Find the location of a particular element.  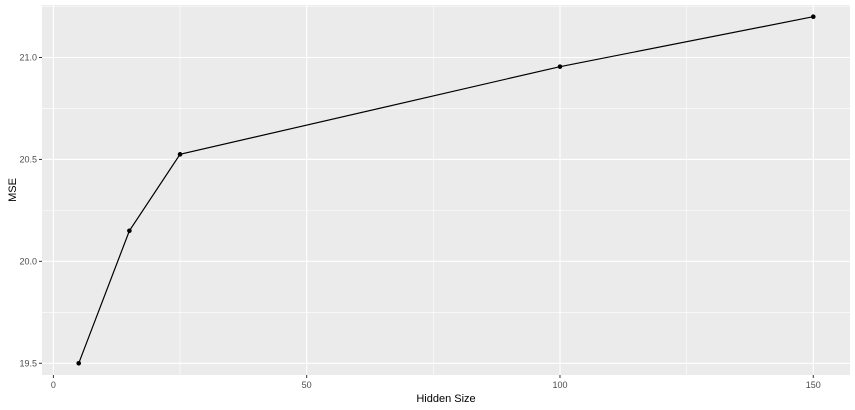

y-tick-label: 20.5 is located at coordinates (28, 159).